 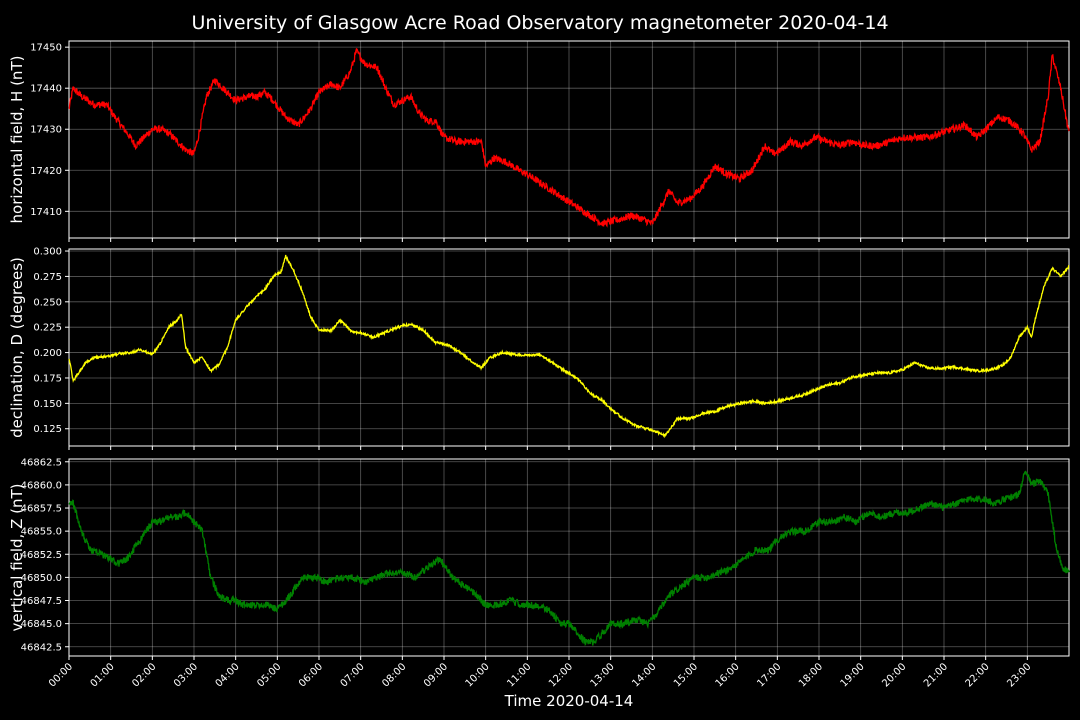 What do you see at coordinates (47, 404) in the screenshot?
I see `y-tick-label: 0.150` at bounding box center [47, 404].